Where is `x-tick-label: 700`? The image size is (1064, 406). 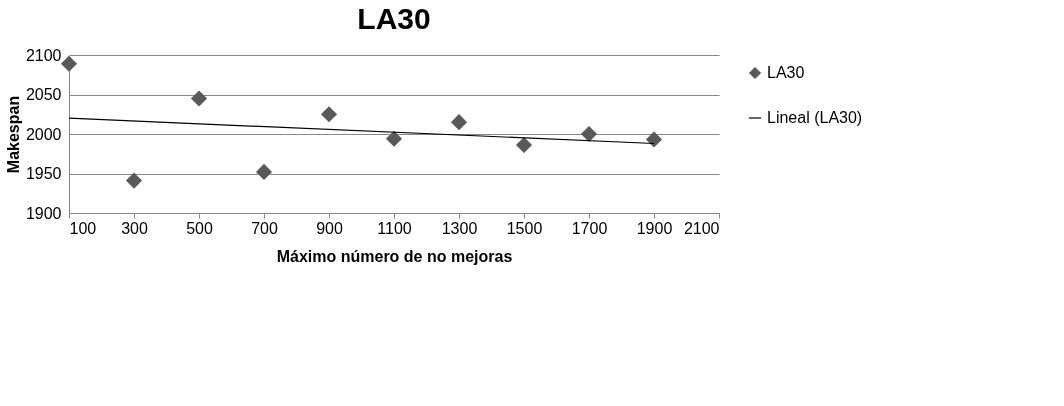 x-tick-label: 700 is located at coordinates (264, 228).